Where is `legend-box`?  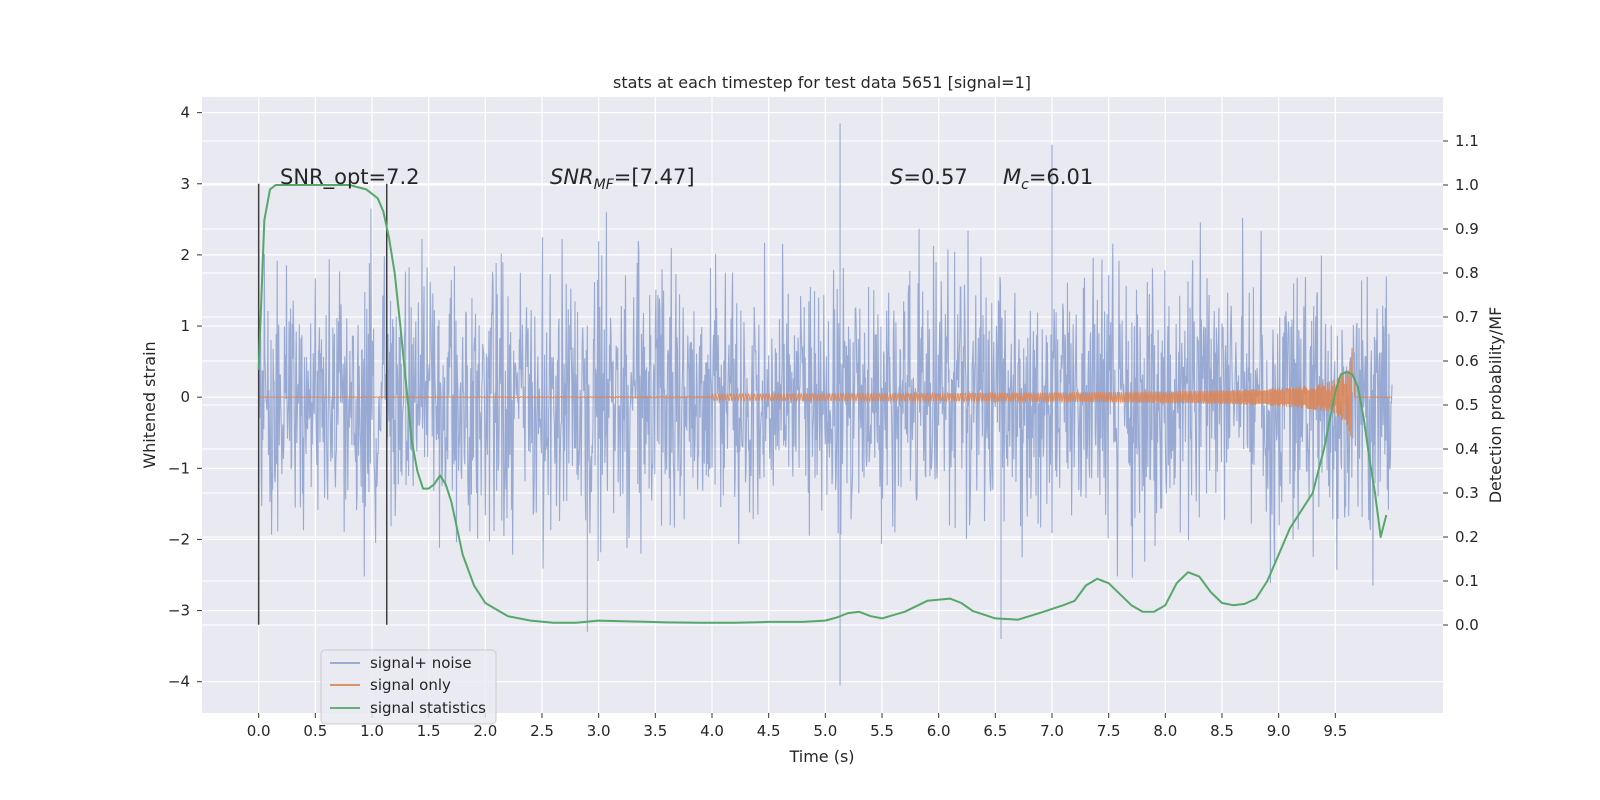 legend-box is located at coordinates (408, 687).